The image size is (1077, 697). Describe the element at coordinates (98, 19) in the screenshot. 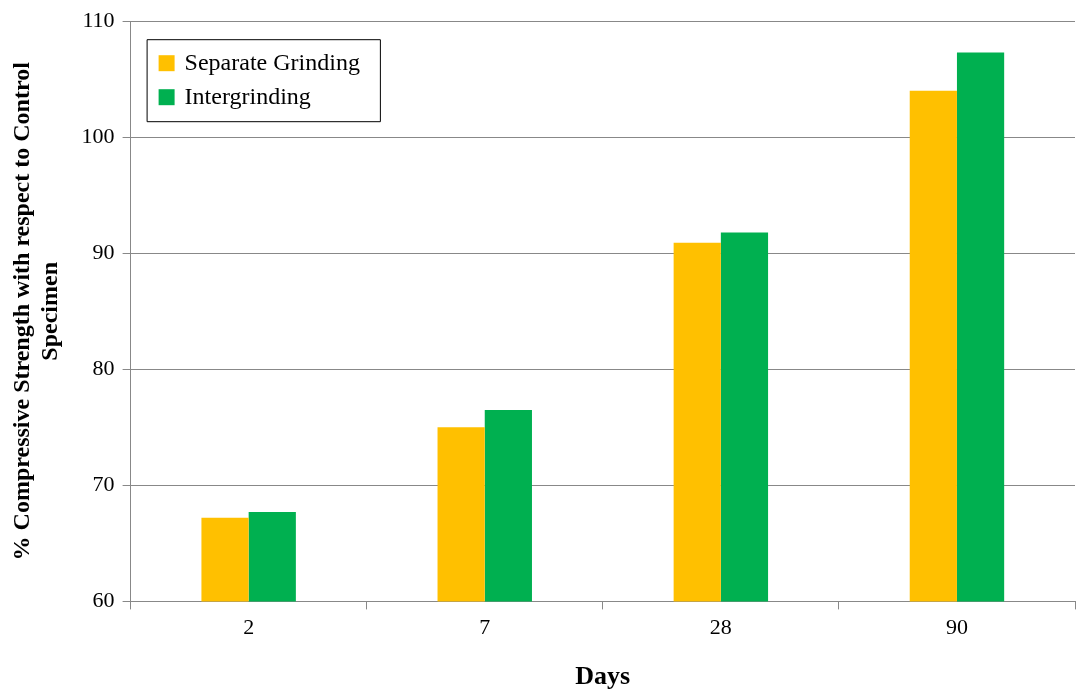

I see `y-tick-label: 110` at that location.